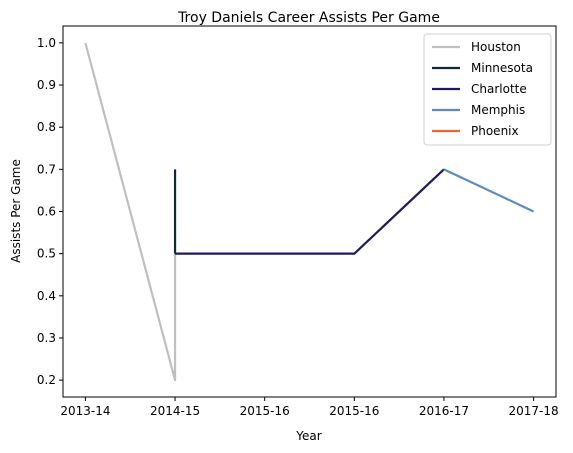  I want to click on series-line-memphis, so click(489, 190).